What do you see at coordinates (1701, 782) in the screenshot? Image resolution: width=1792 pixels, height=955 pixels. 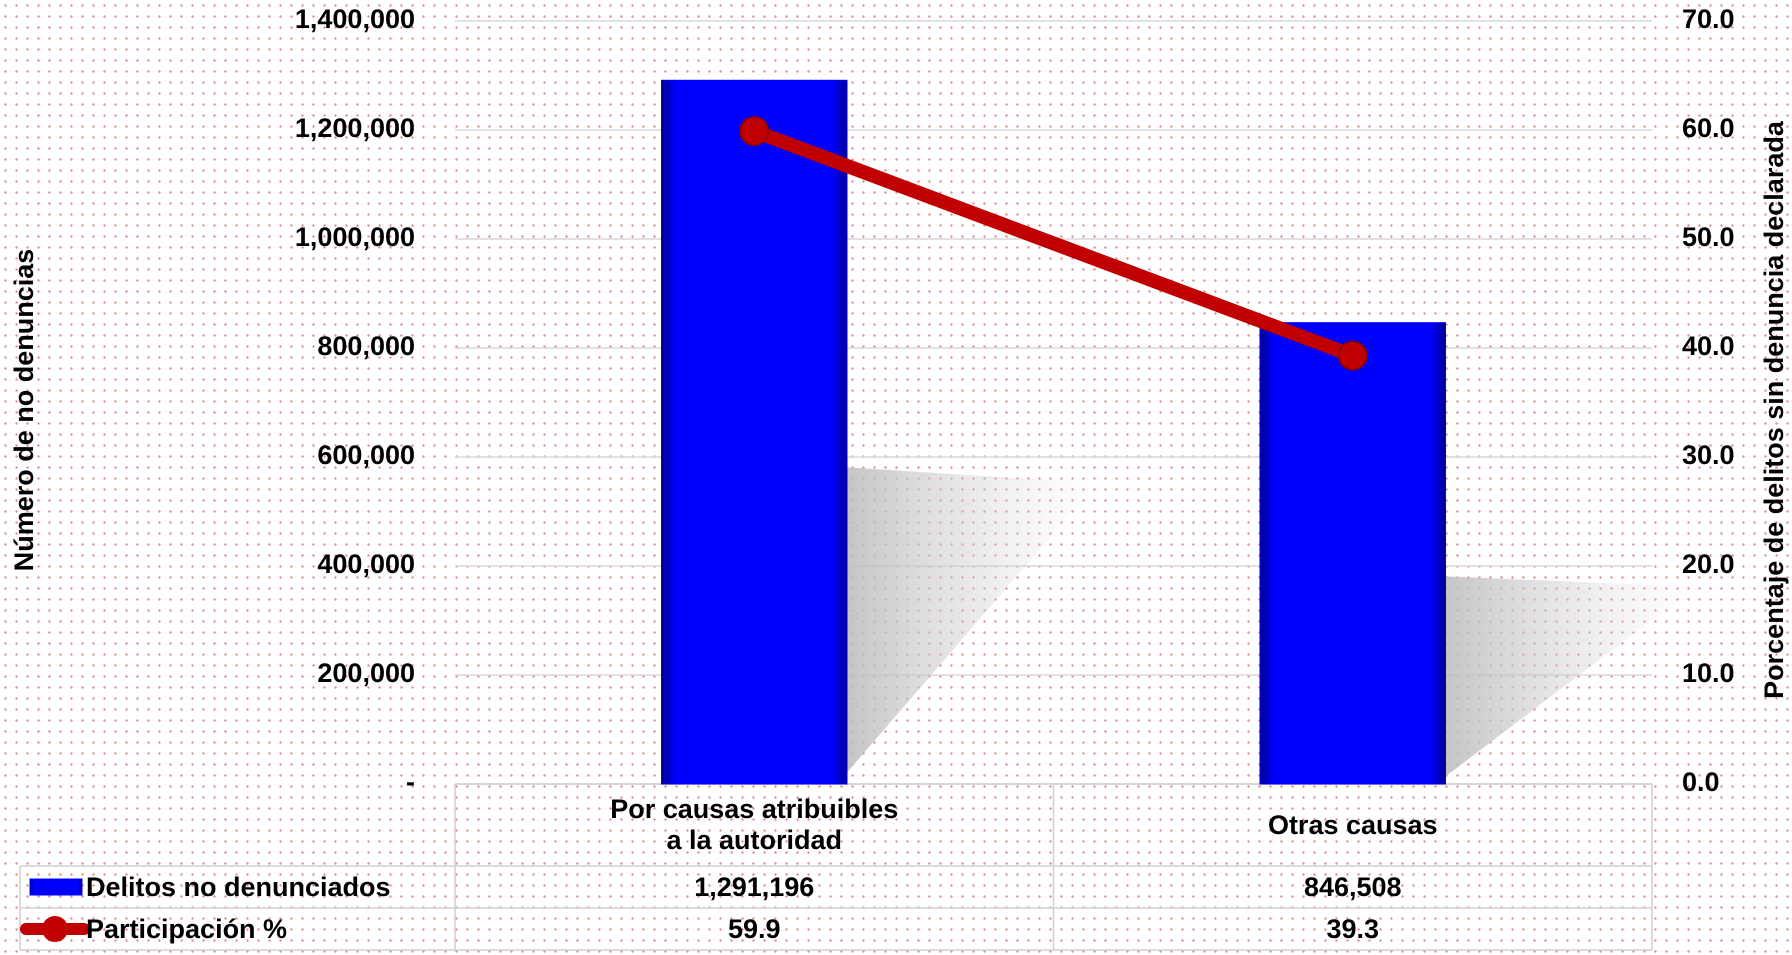 I see `y2-tick-label: 0.0` at bounding box center [1701, 782].